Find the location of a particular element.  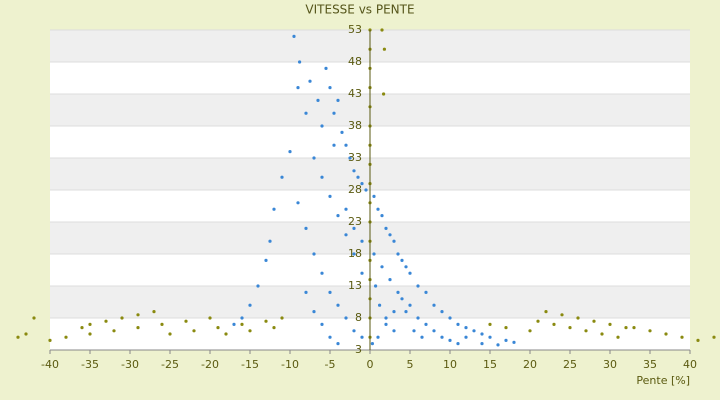

y-tick-label: 53 is located at coordinates (355, 29).